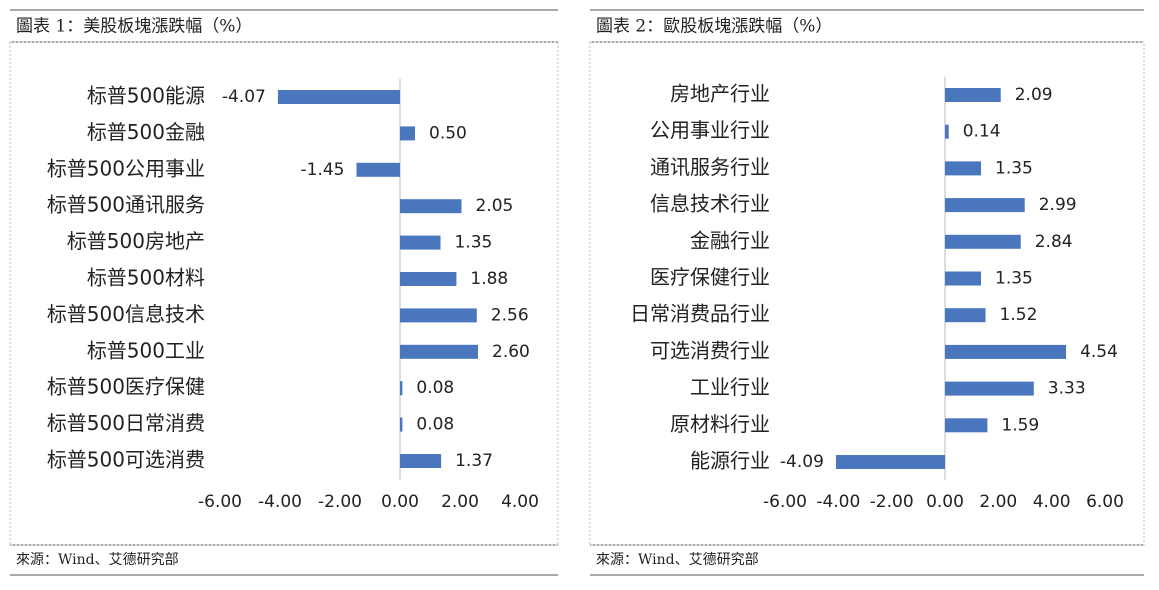  Describe the element at coordinates (146, 96) in the screenshot. I see `category-label: 标普500能源` at that location.